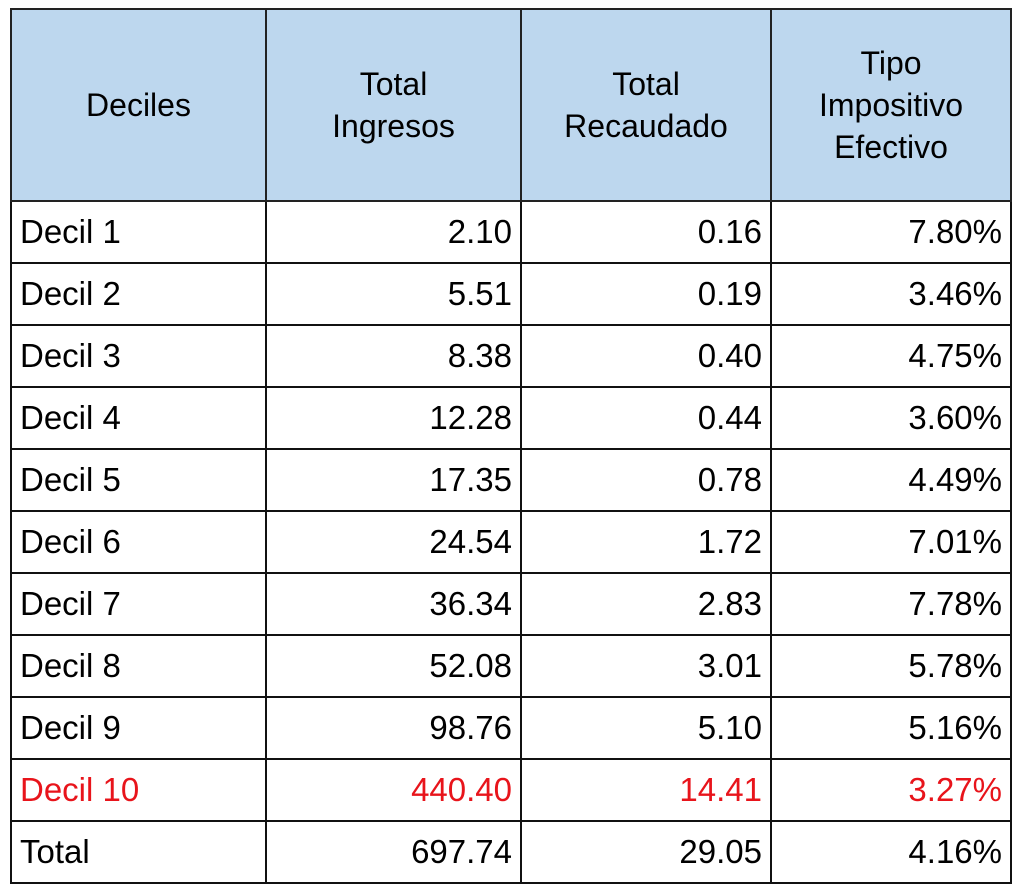  Describe the element at coordinates (138, 480) in the screenshot. I see `table-cell: Decil 5` at that location.